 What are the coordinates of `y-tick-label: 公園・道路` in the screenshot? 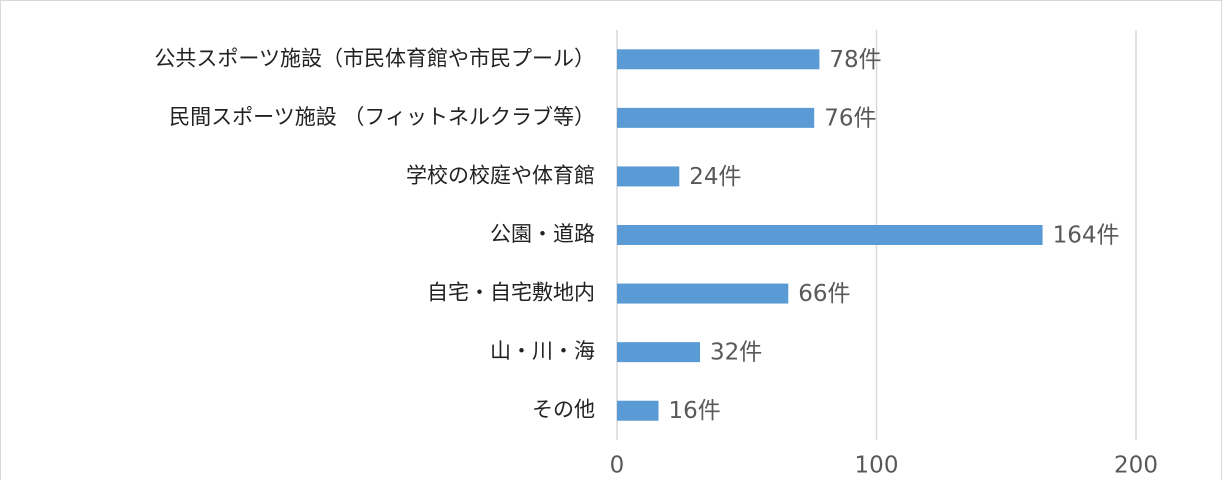 It's located at (542, 234).